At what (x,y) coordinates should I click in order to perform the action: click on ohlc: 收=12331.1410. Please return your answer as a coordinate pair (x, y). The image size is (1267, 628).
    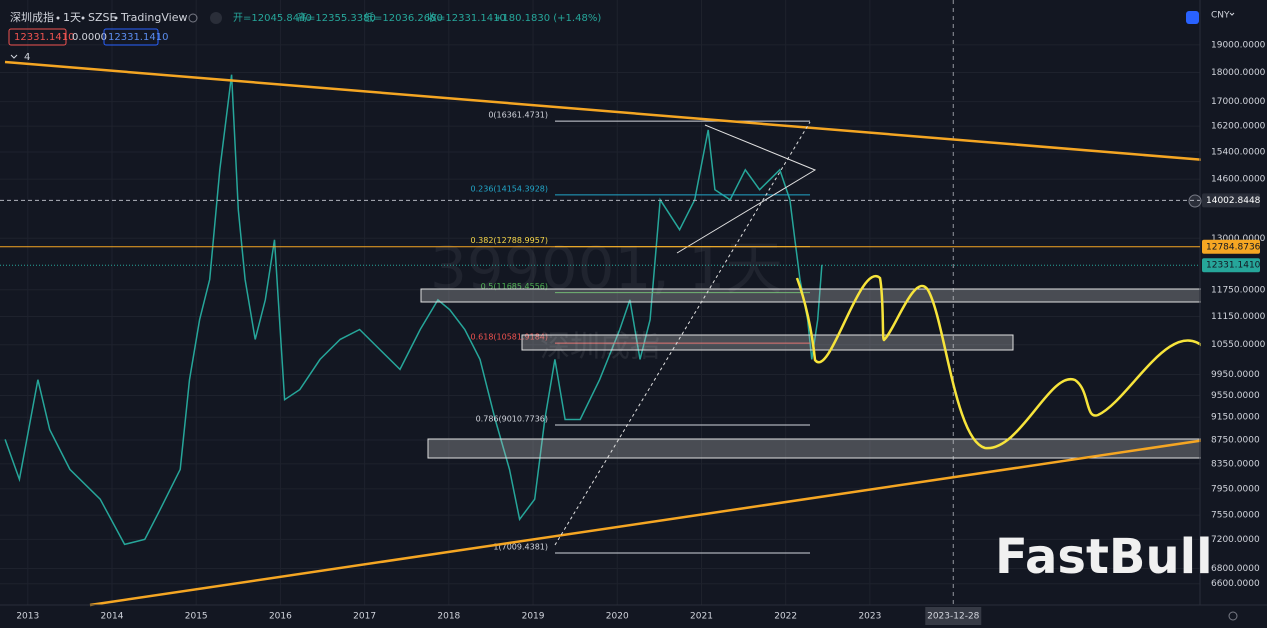
    Looking at the image, I should click on (466, 17).